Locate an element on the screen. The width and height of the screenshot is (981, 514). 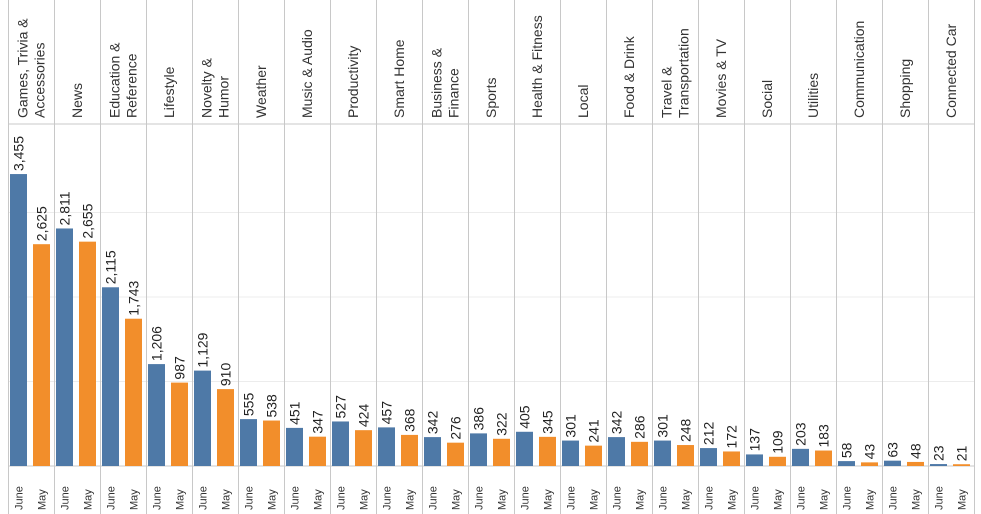
category-header: Business & Finance is located at coordinates (445, 82).